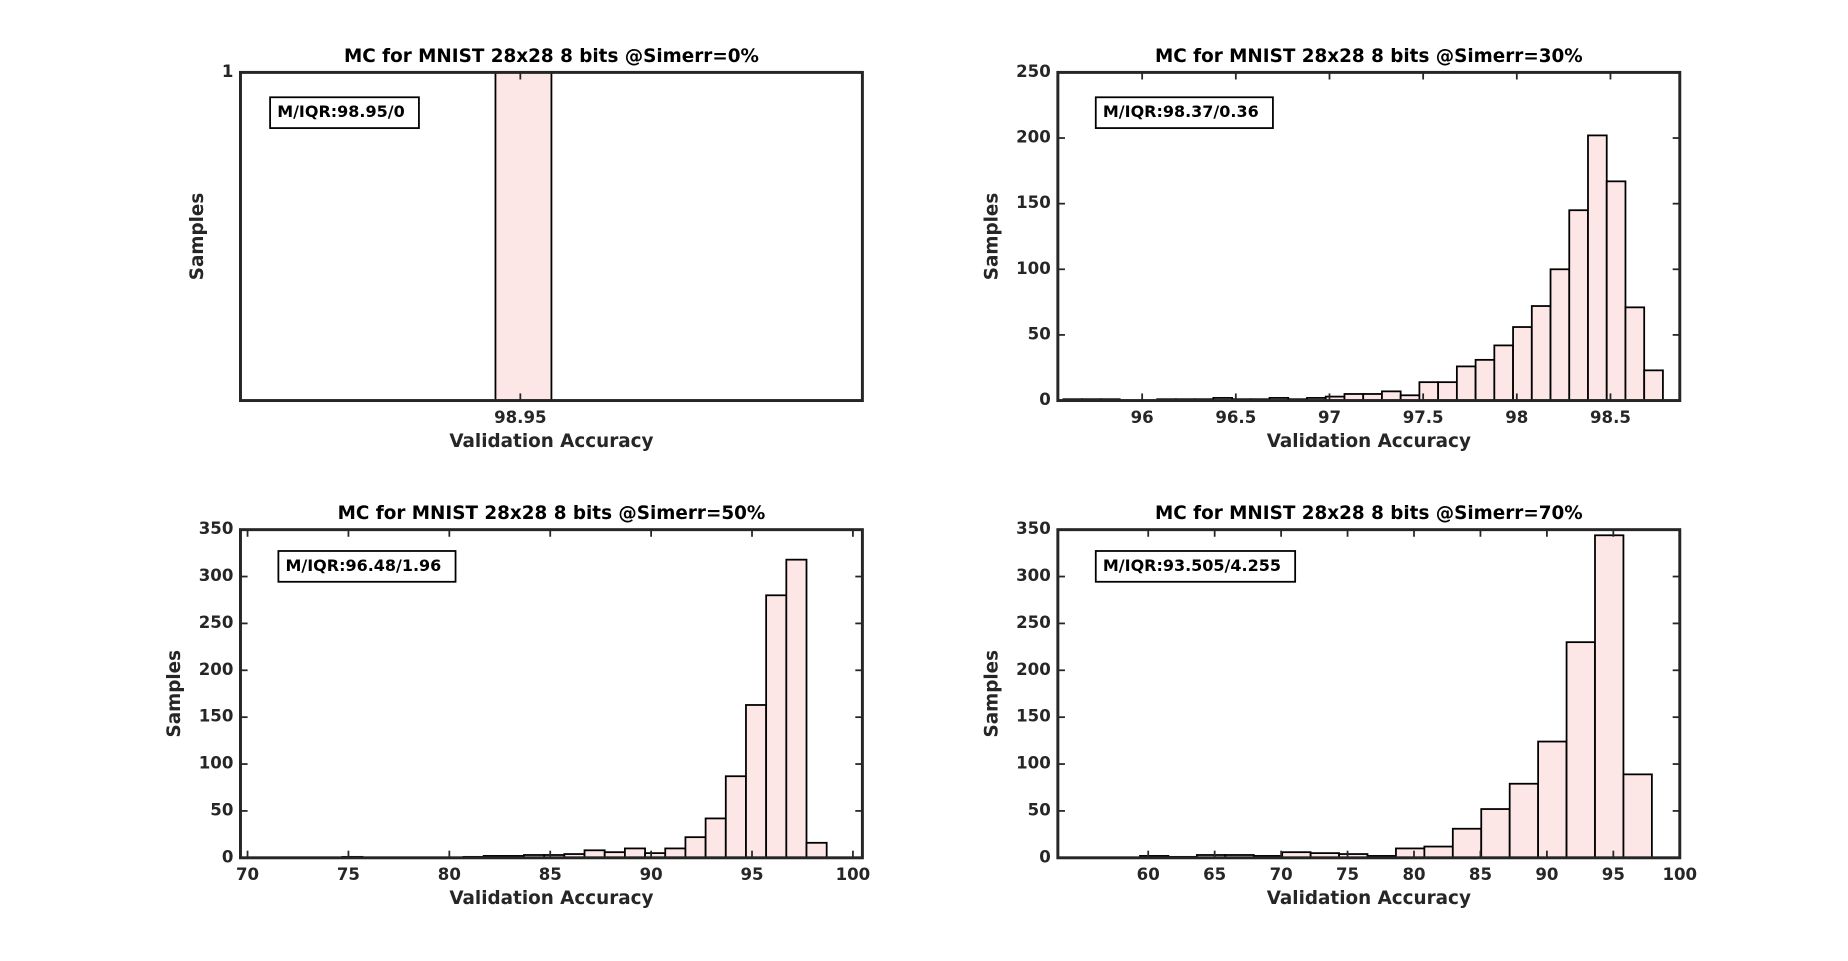 The height and width of the screenshot is (961, 1848). Describe the element at coordinates (341, 111) in the screenshot. I see `annotation: M/IQR:98.95/0` at that location.